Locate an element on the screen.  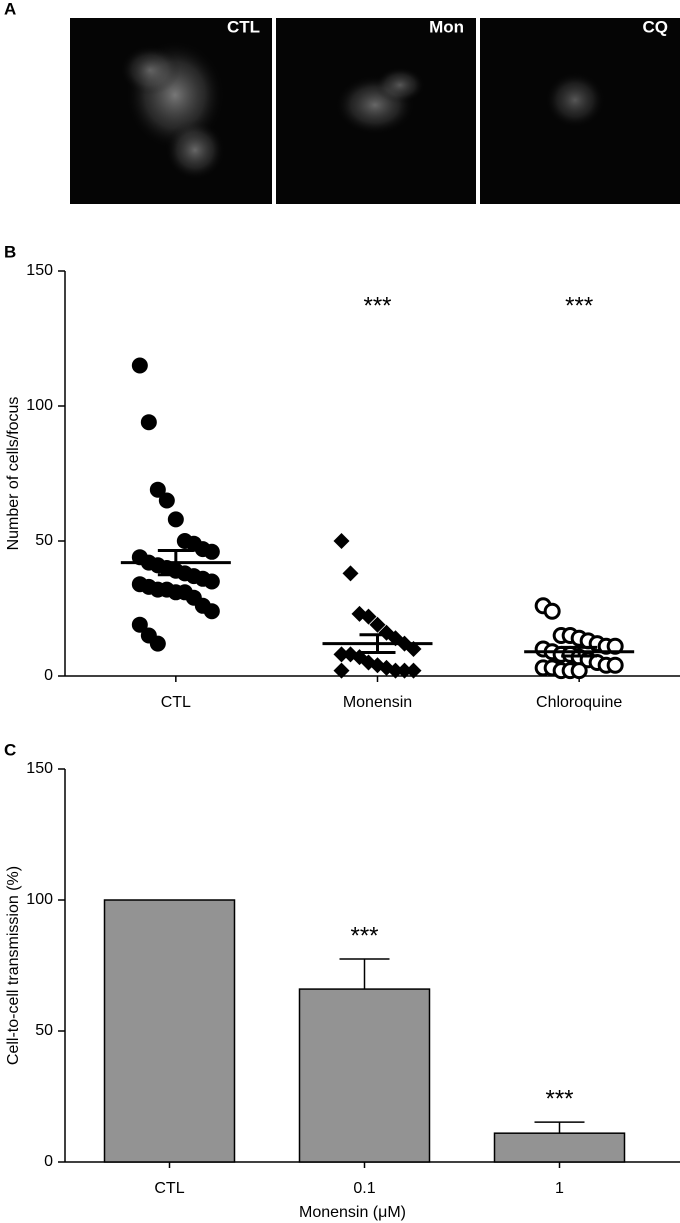
panel-label: C is located at coordinates (10, 749).